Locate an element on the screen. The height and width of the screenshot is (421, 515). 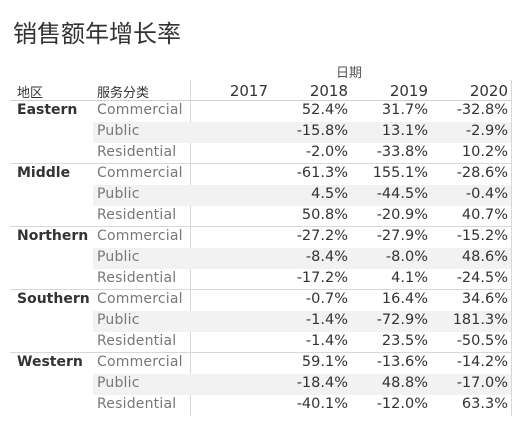
region-header: 地区 is located at coordinates (30, 93).